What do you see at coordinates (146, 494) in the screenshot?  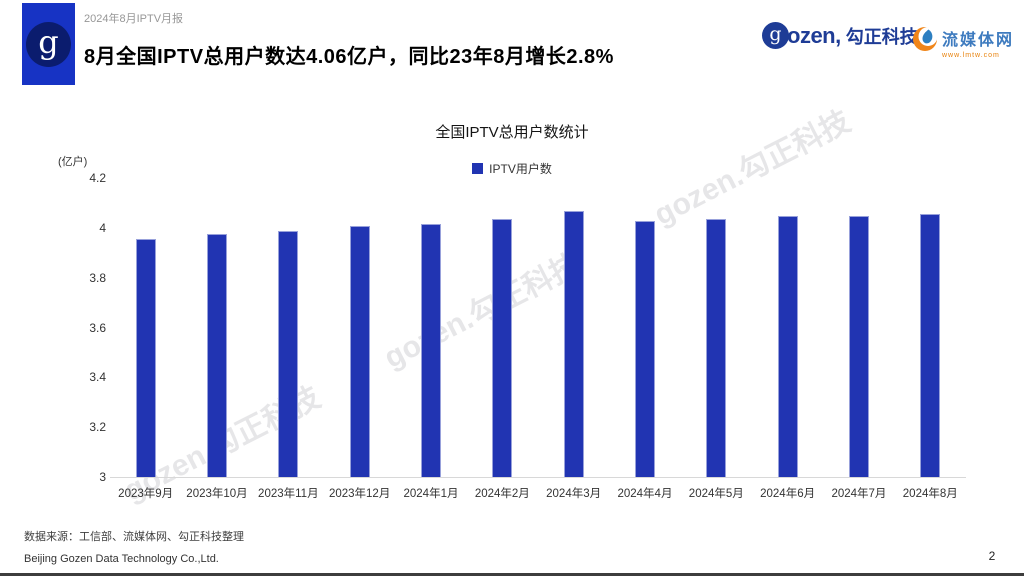 I see `x-tick-label: 2023年9月` at bounding box center [146, 494].